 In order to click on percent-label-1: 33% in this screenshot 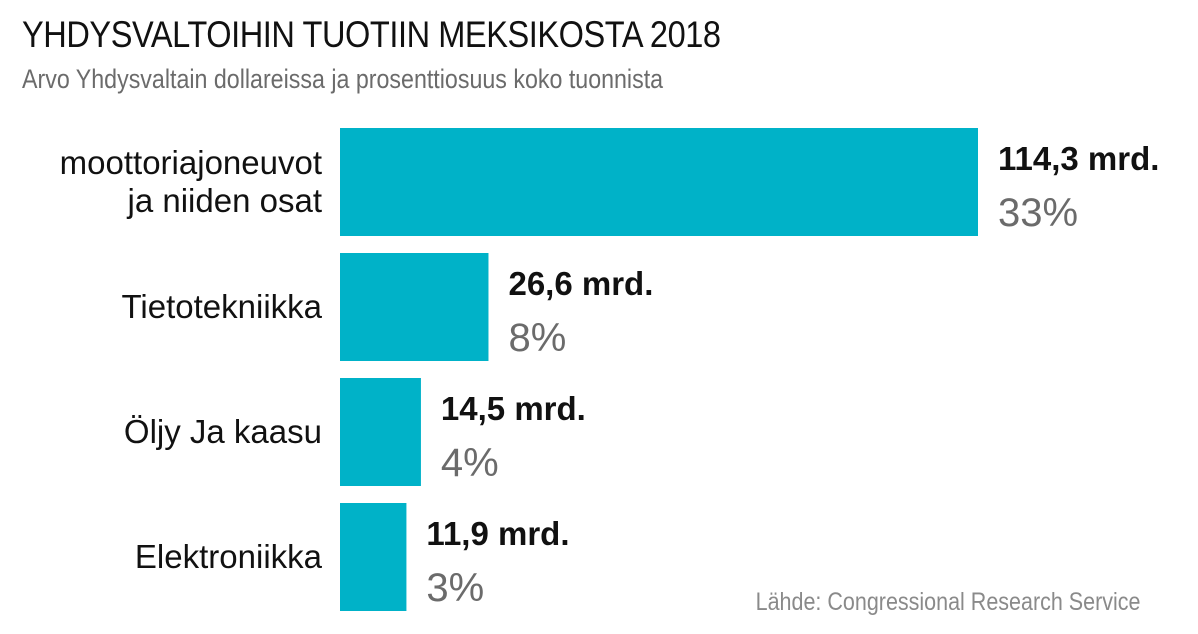, I will do `click(1038, 213)`.